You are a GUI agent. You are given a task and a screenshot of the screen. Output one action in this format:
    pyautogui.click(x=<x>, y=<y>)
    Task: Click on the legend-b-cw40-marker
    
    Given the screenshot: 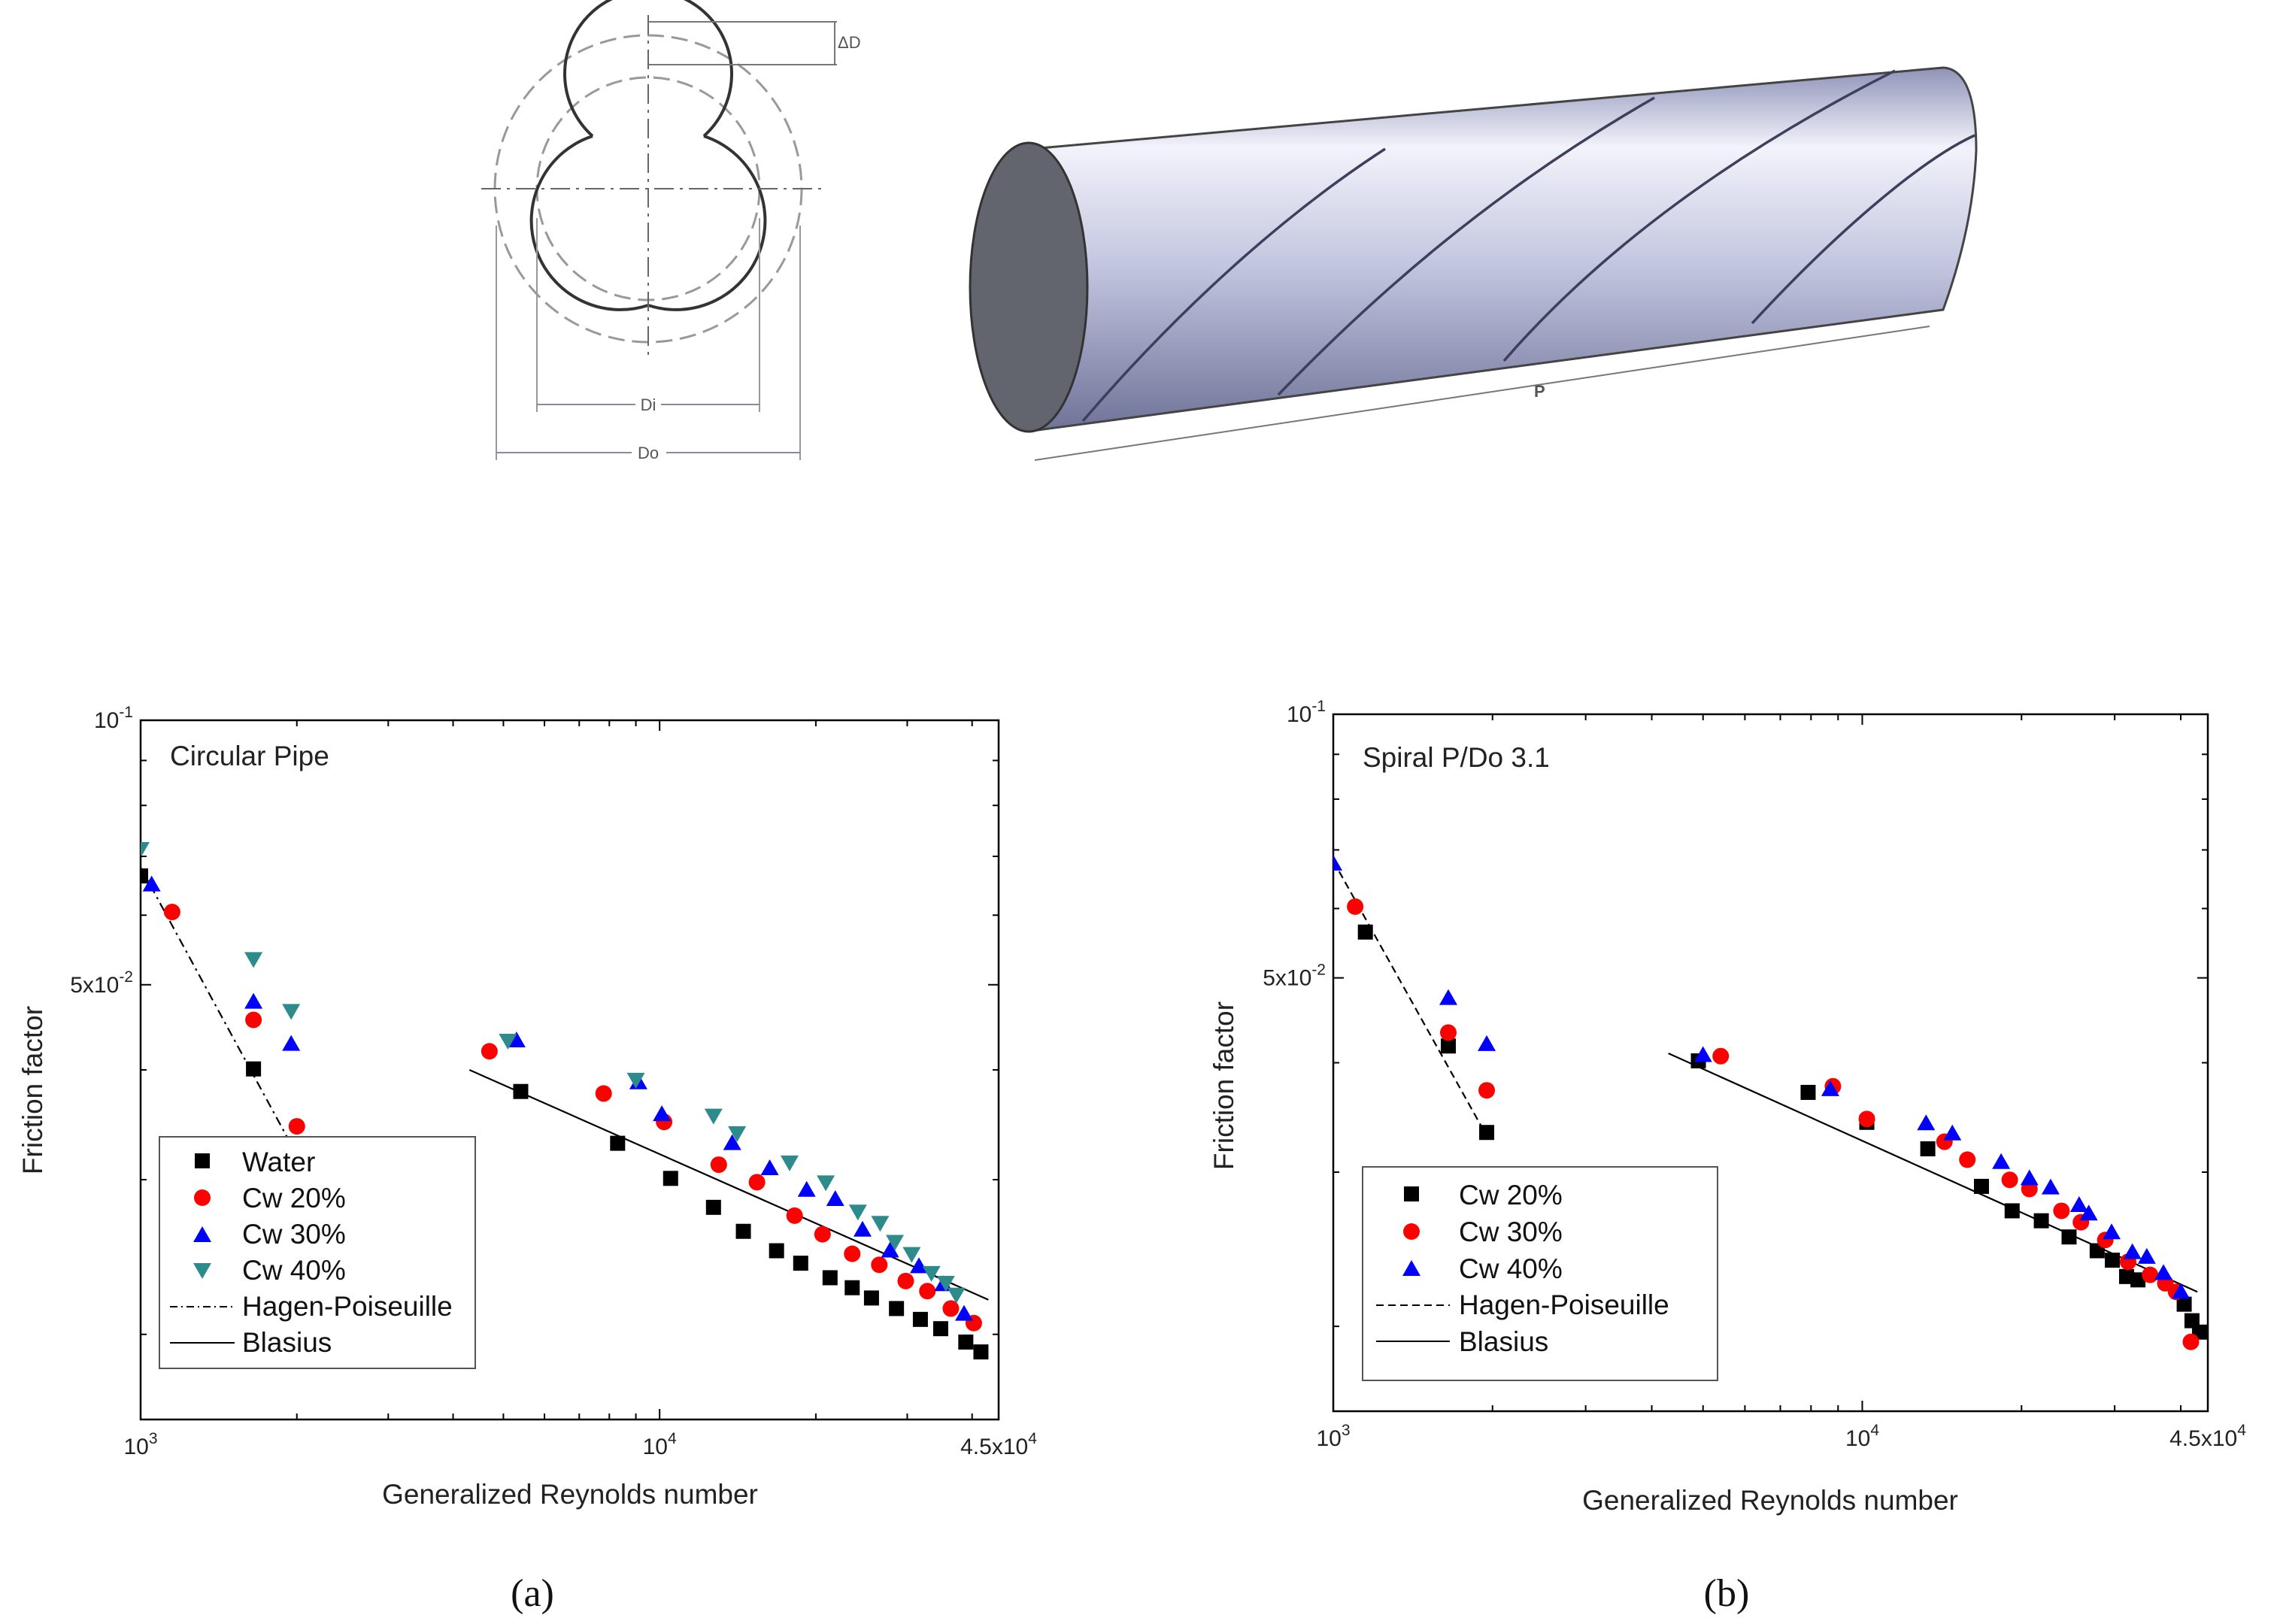 What is the action you would take?
    pyautogui.click(x=1411, y=1268)
    